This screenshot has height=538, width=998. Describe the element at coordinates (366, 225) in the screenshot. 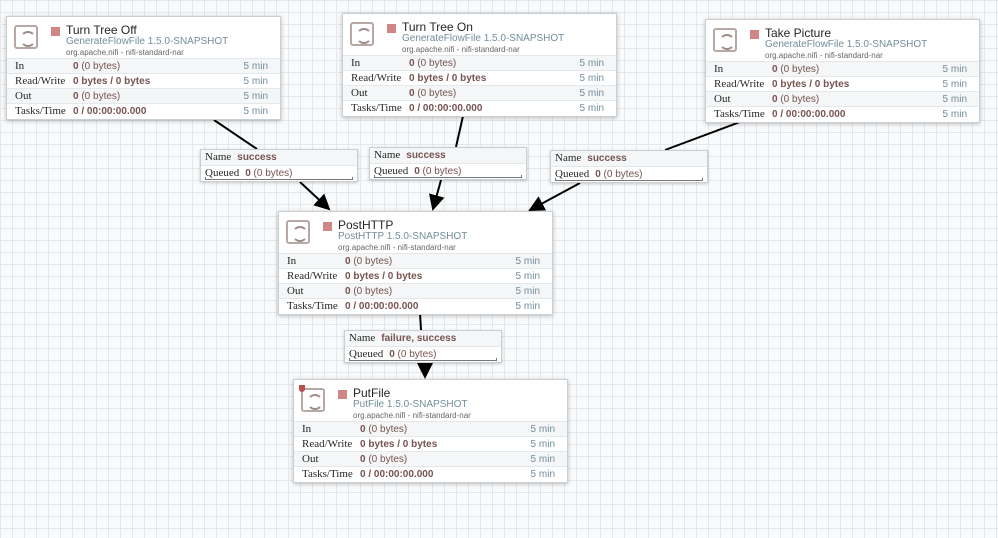

I see `processor-name: PostHTTP` at that location.